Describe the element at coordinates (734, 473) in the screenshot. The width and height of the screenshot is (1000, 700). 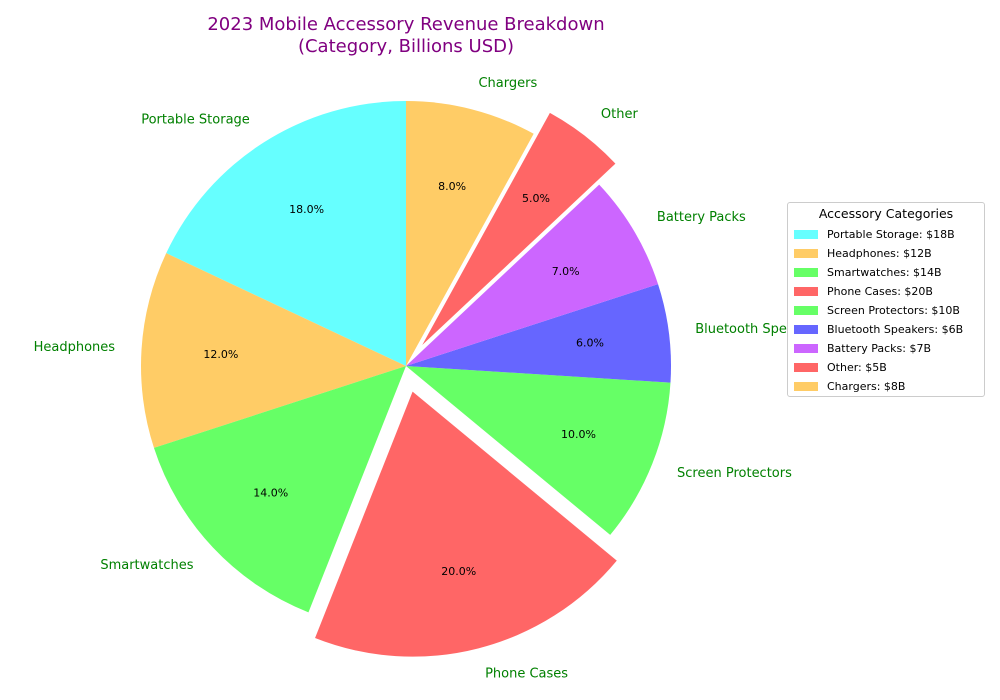
I see `category-label-screen-protectors: Screen Protectors` at that location.